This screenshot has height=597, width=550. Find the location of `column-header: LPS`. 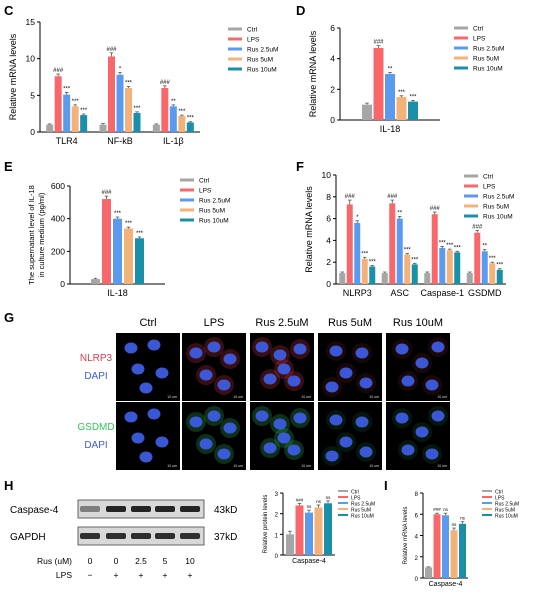

column-header: LPS is located at coordinates (214, 323).